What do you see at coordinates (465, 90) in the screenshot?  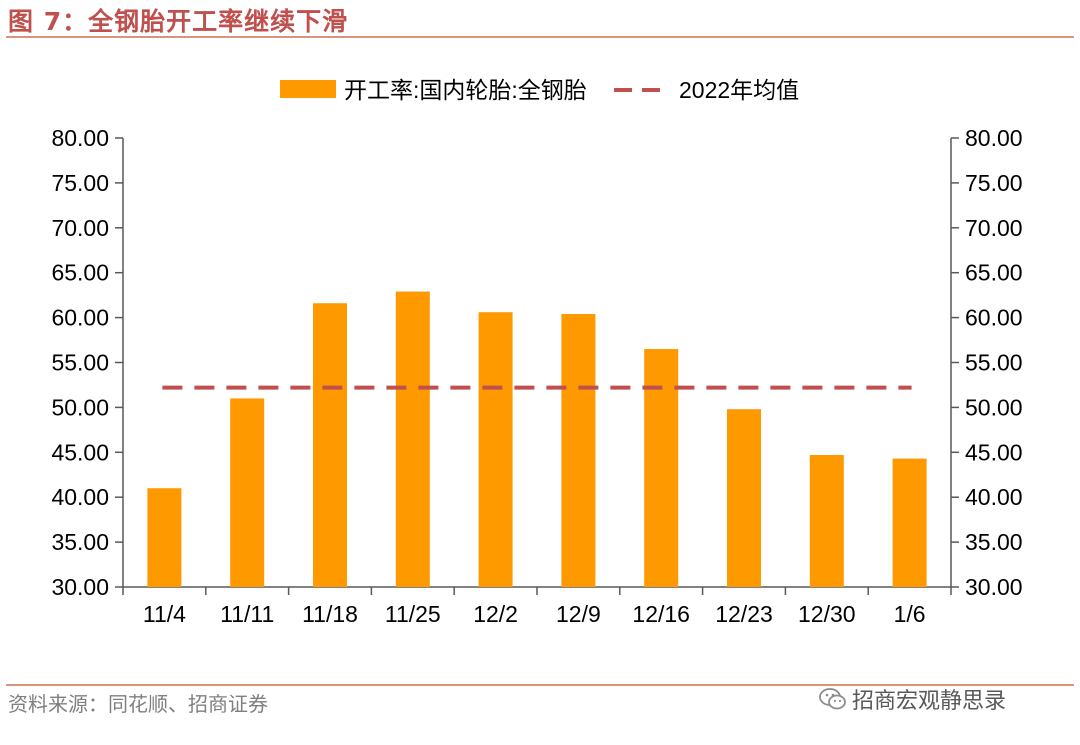 I see `legend-label-bar: 开工率:国内轮胎:全钢胎` at bounding box center [465, 90].